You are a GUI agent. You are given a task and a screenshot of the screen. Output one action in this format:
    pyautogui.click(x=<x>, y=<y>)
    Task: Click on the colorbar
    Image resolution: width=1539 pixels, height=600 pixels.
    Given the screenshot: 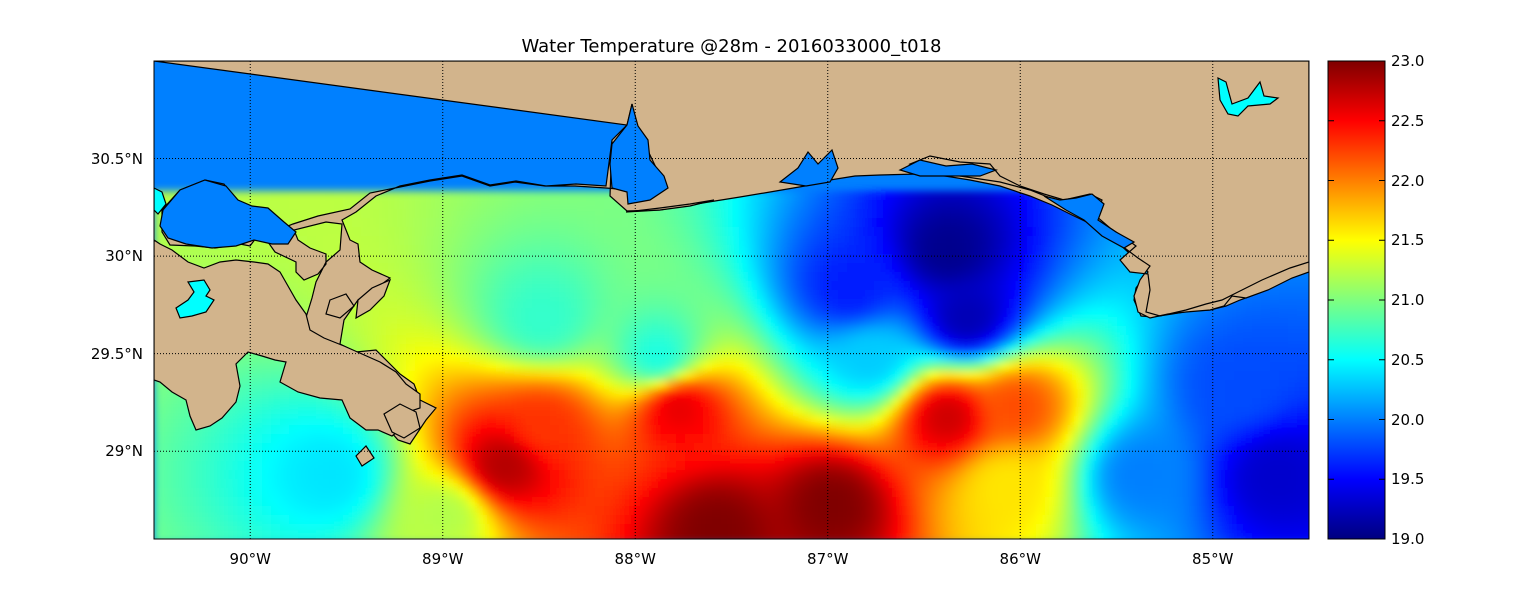 What is the action you would take?
    pyautogui.click(x=1356, y=300)
    